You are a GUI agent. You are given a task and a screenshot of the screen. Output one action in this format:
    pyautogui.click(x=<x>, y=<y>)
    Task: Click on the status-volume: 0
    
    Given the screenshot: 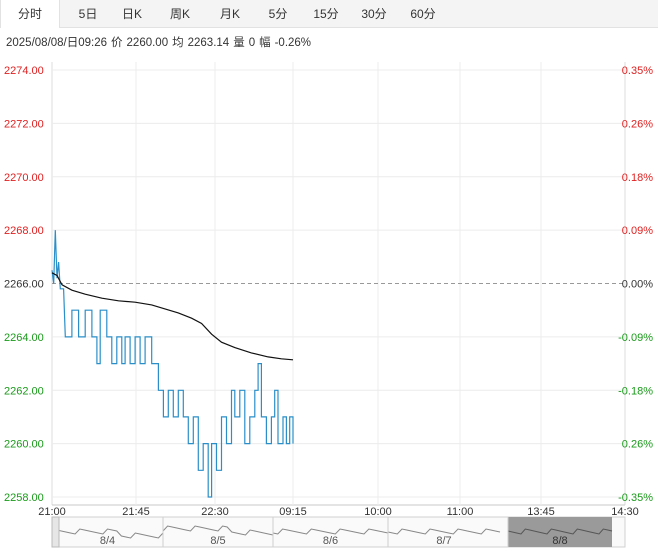 What is the action you would take?
    pyautogui.click(x=252, y=43)
    